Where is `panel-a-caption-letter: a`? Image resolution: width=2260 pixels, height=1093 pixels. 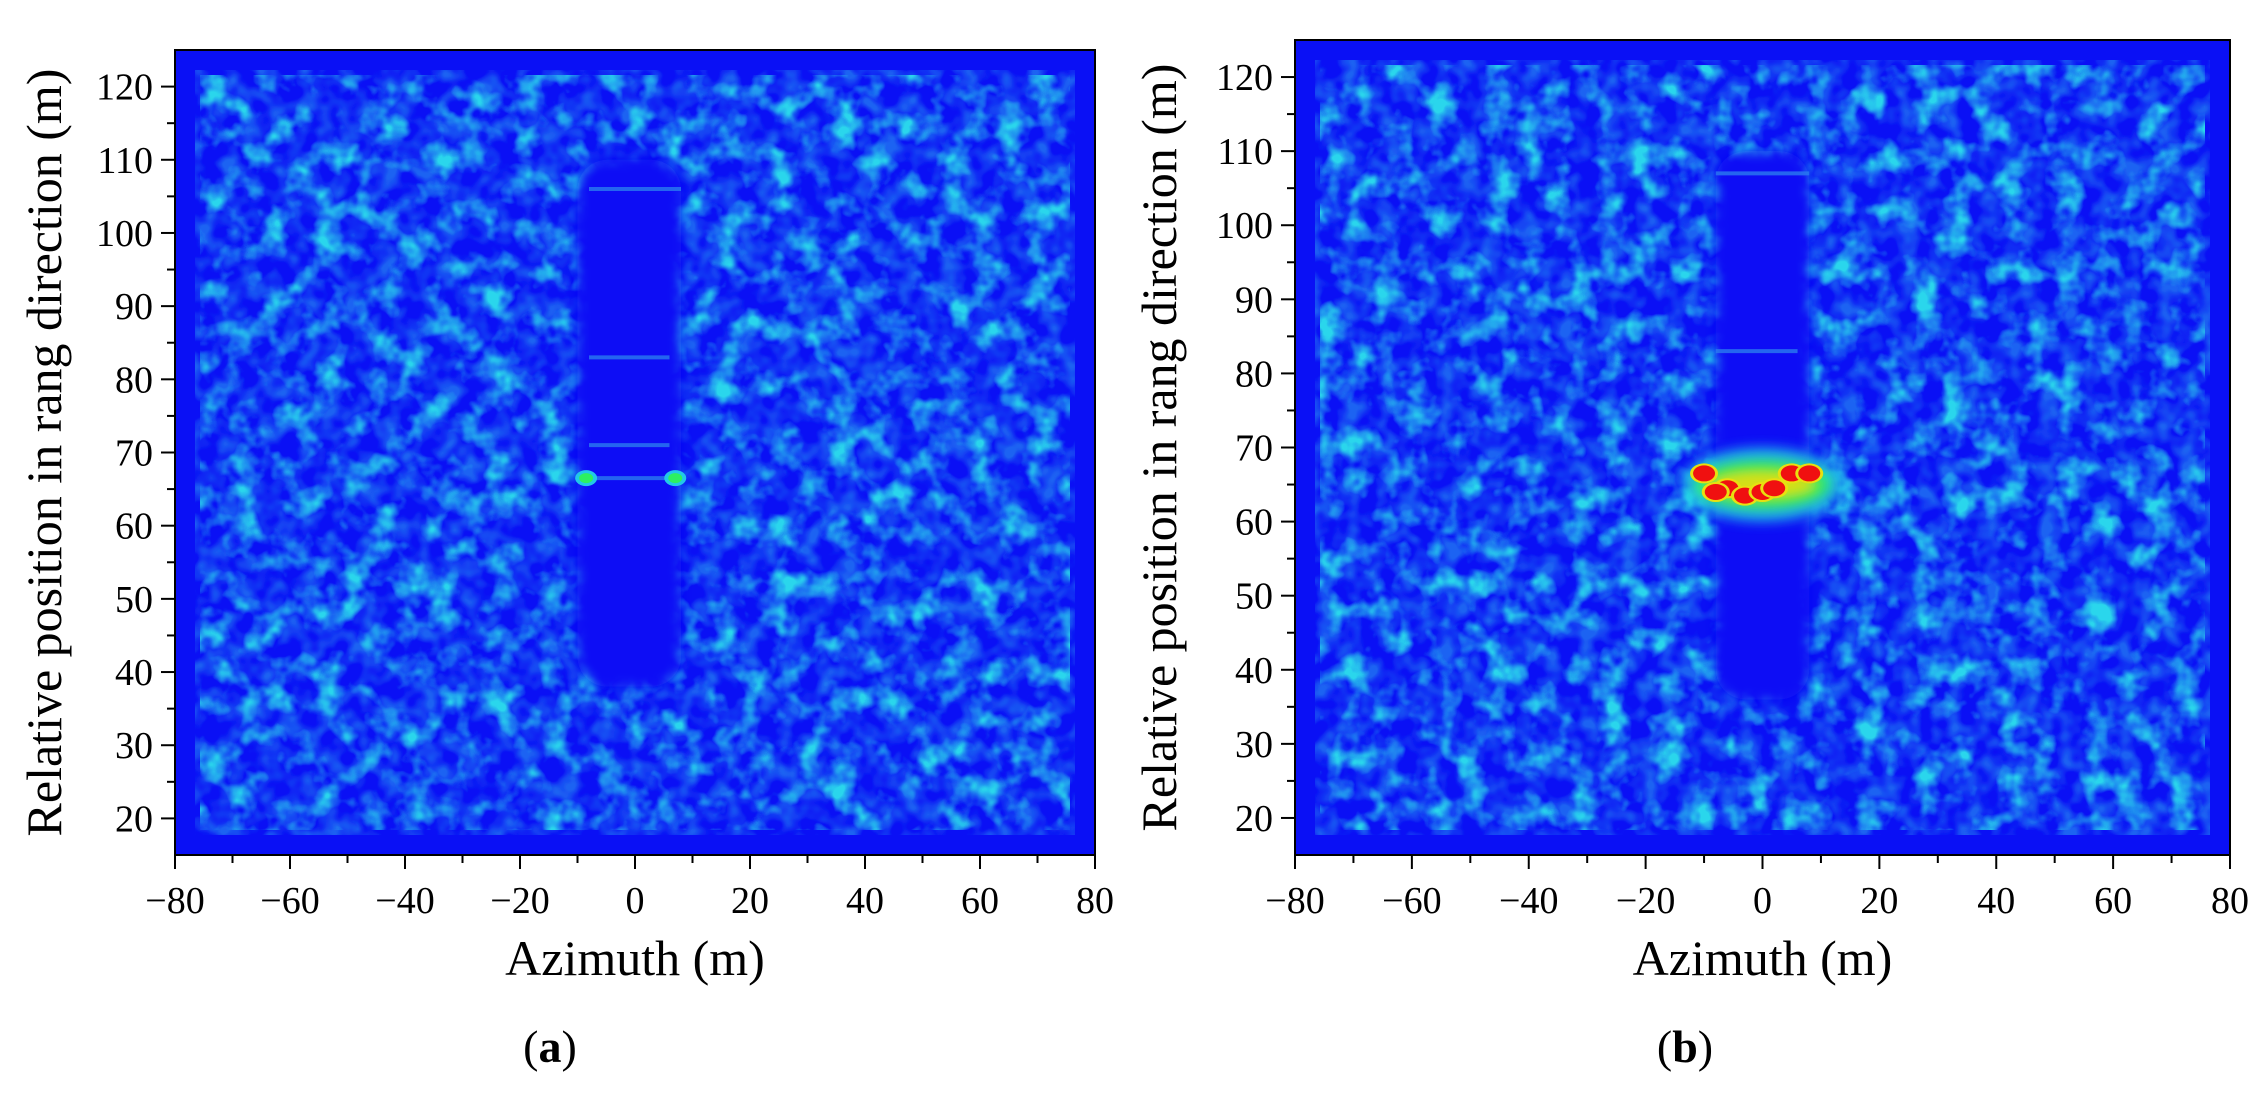 panel-a-caption-letter: a is located at coordinates (550, 1046).